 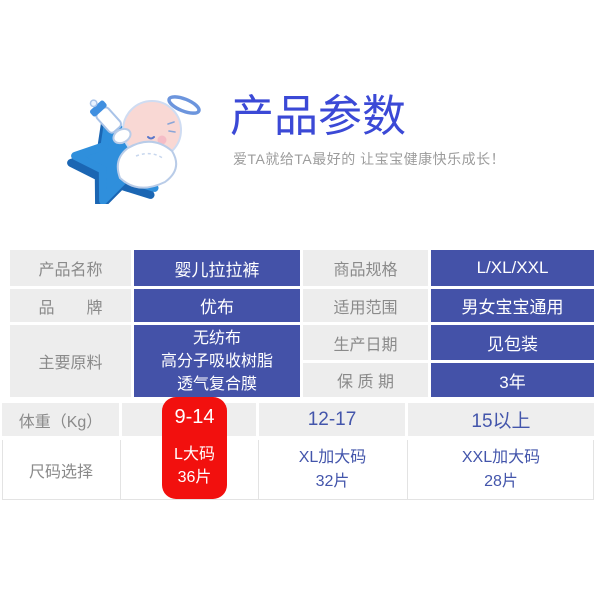 I want to click on baby-on-star-icon, so click(x=134, y=149).